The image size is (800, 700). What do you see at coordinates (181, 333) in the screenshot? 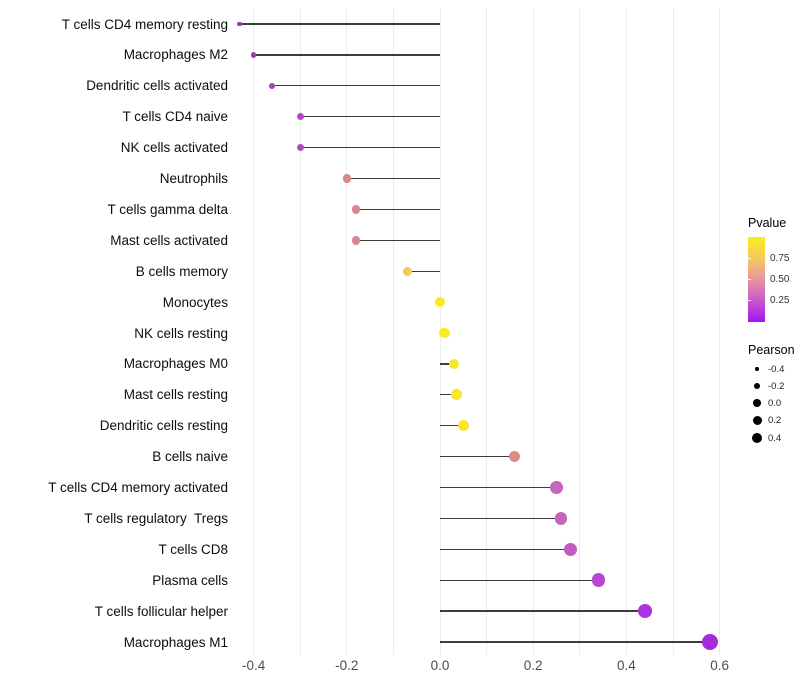
I see `category-label: NK cells resting` at bounding box center [181, 333].